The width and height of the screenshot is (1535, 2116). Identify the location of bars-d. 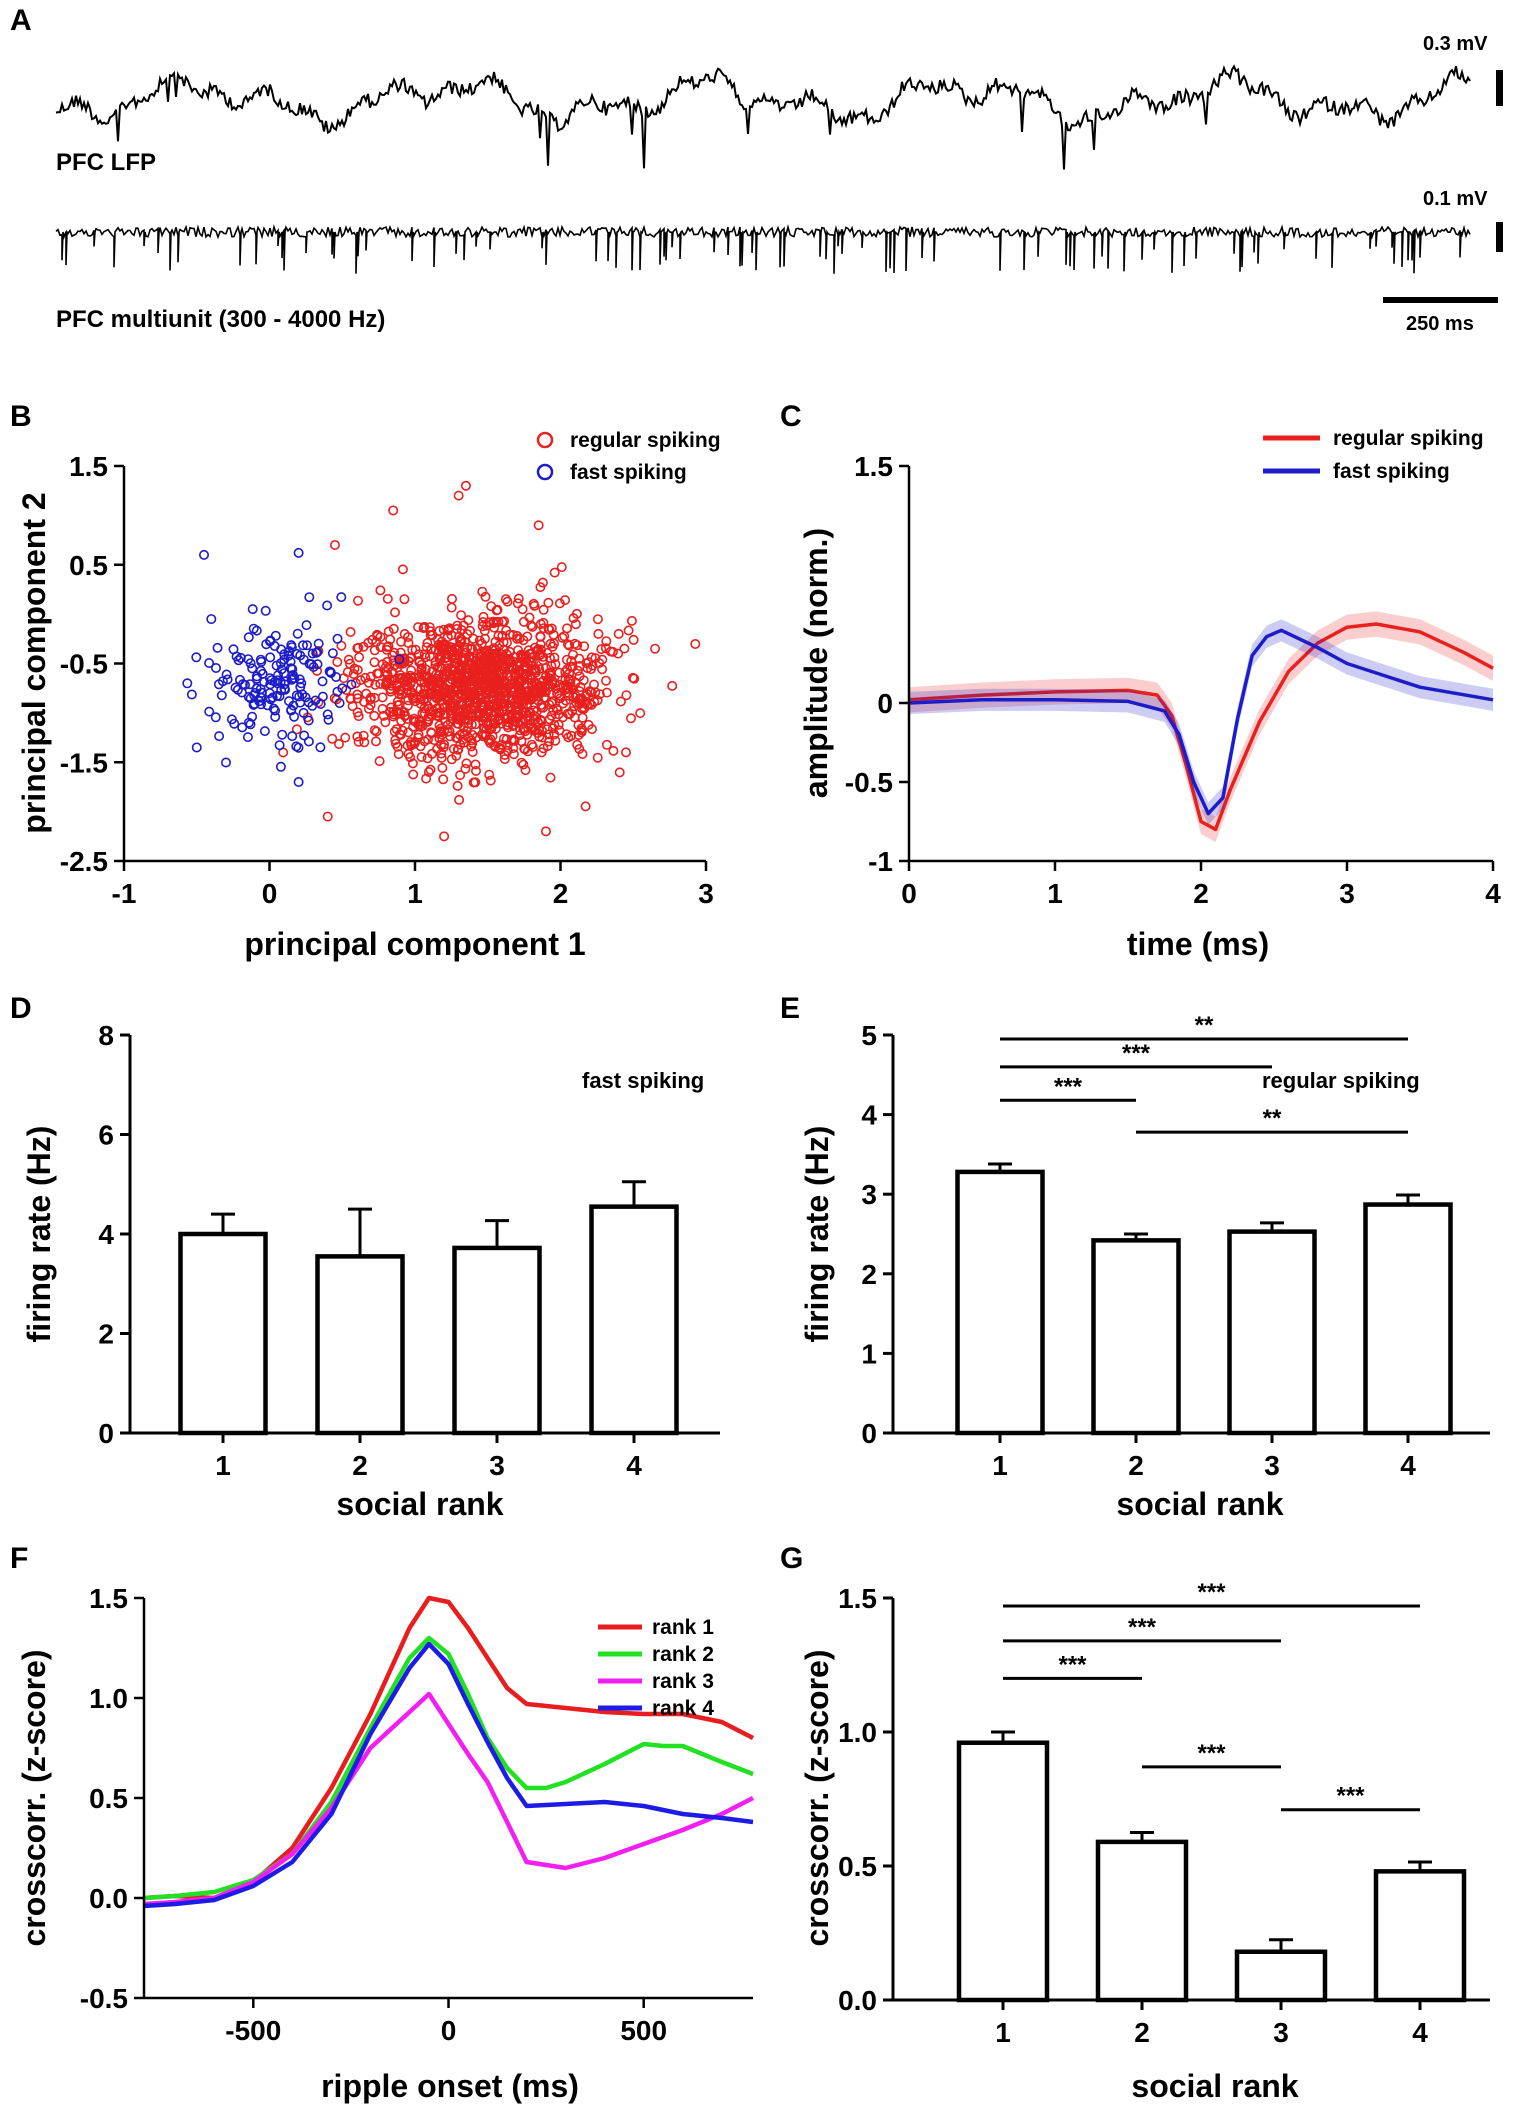
(428, 1308).